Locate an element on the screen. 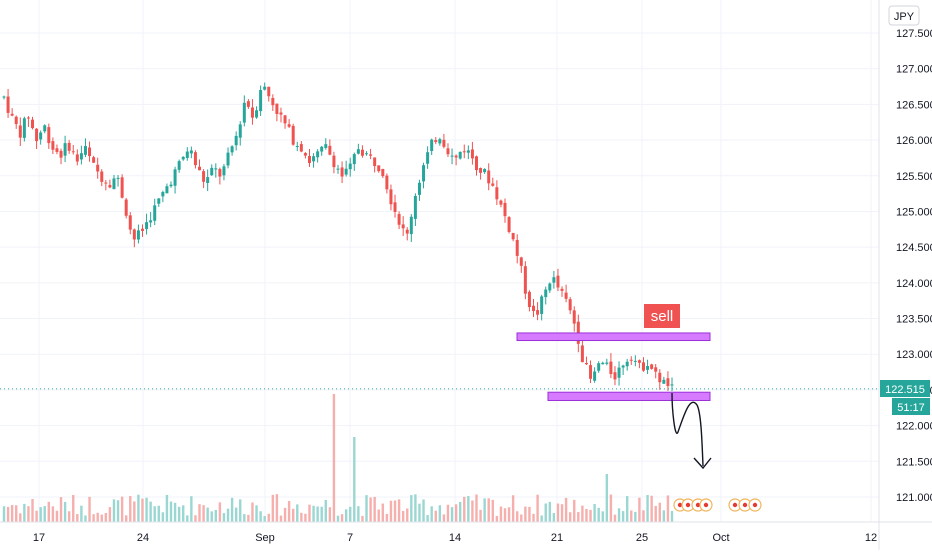 This screenshot has height=555, width=932. zone-resistance is located at coordinates (613, 337).